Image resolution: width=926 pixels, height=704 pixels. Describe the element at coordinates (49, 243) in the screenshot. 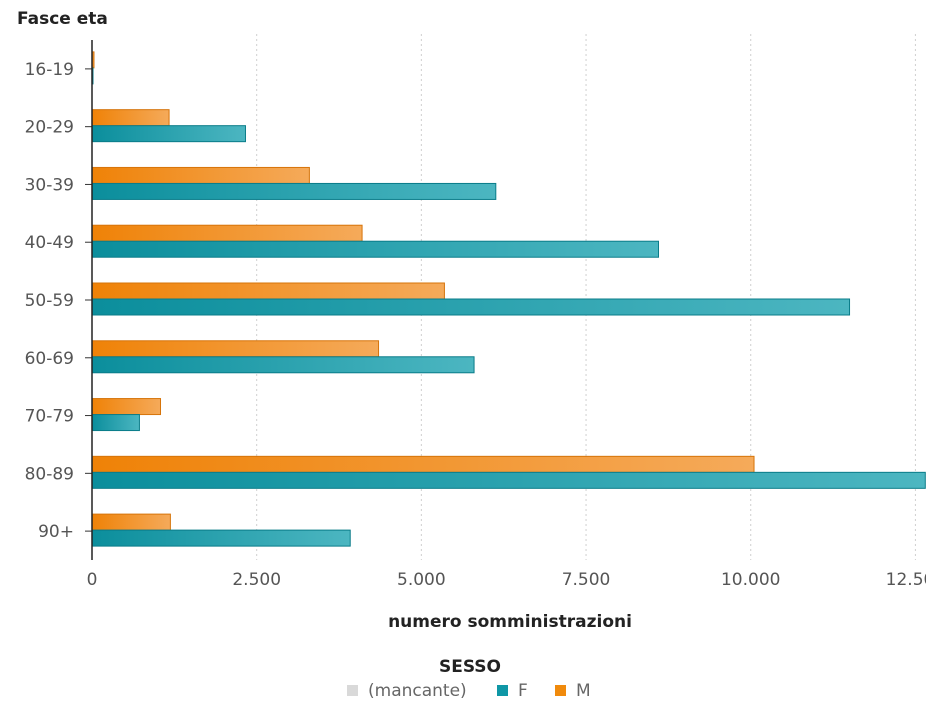

I see `y-tick-label: 40-49` at that location.